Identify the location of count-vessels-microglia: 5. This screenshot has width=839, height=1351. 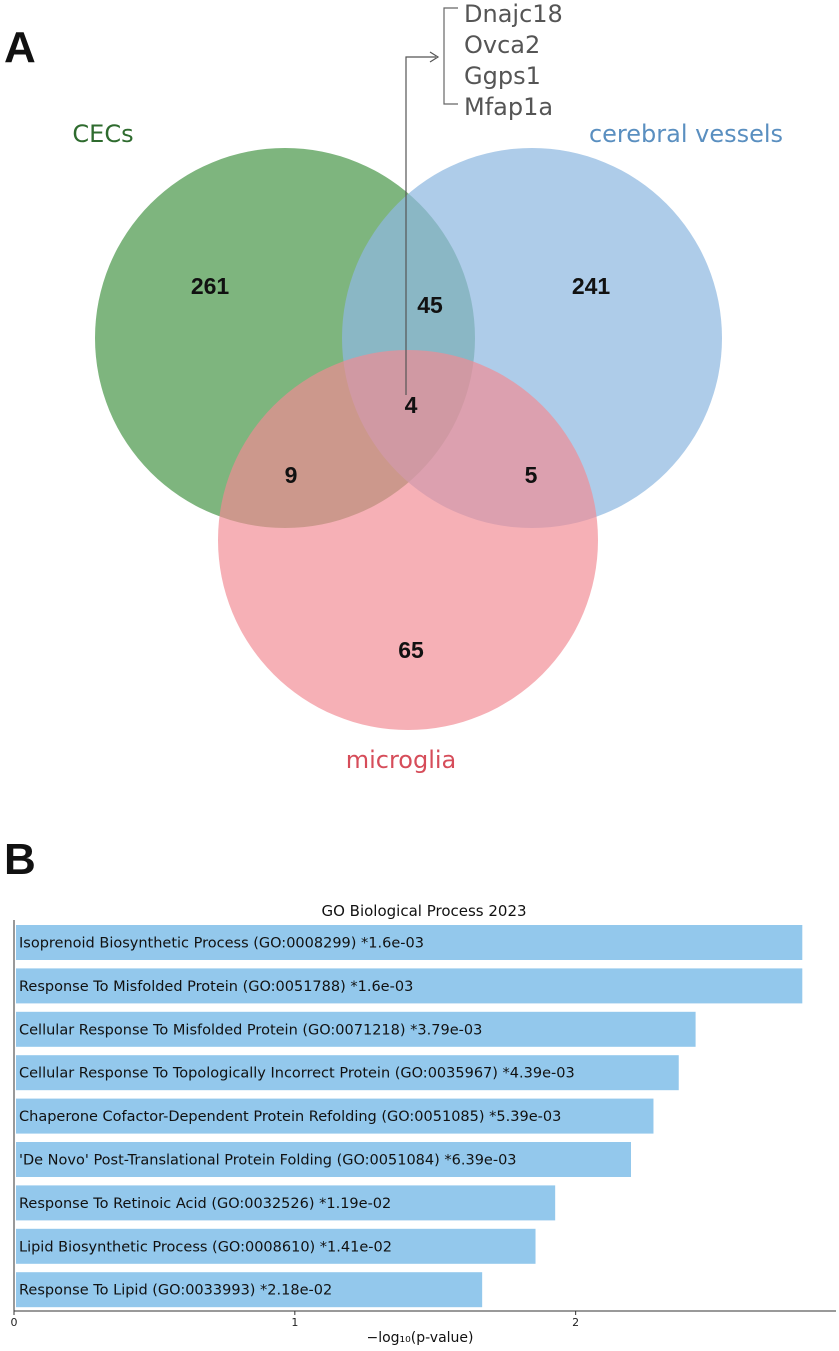
(531, 475).